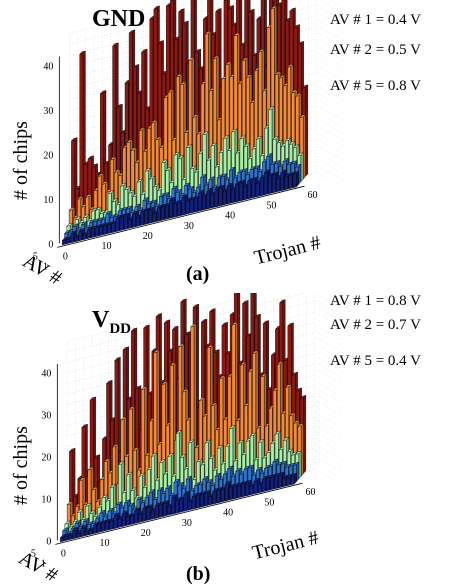 The height and width of the screenshot is (587, 452). Describe the element at coordinates (313, 195) in the screenshot. I see `x-tick-60-gnd: 60` at that location.